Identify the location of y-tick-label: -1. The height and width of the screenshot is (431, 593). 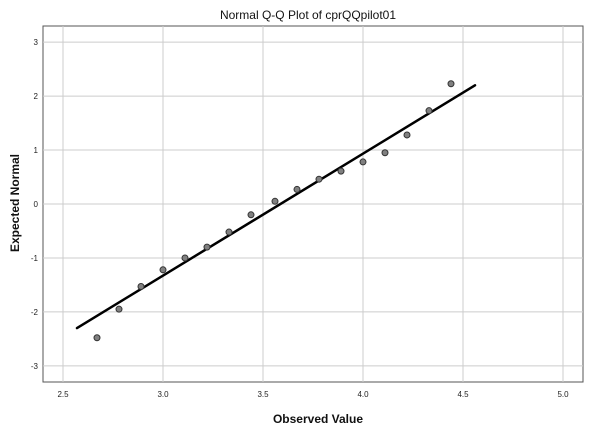
(35, 258).